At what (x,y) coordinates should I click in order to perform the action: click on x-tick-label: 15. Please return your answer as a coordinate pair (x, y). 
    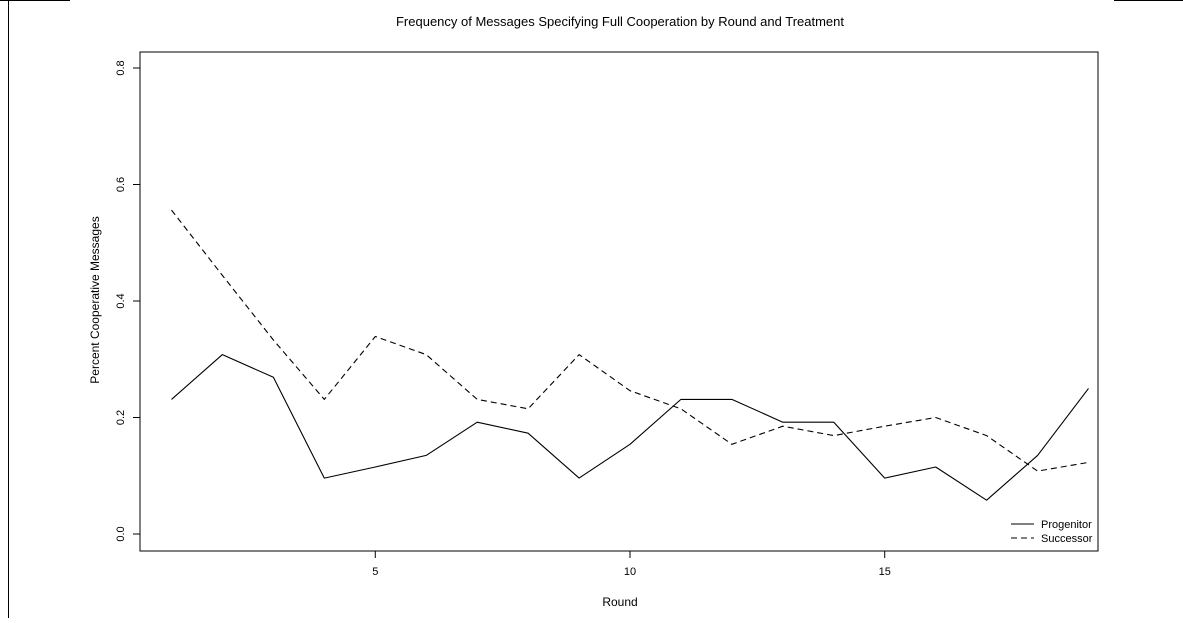
    Looking at the image, I should click on (885, 572).